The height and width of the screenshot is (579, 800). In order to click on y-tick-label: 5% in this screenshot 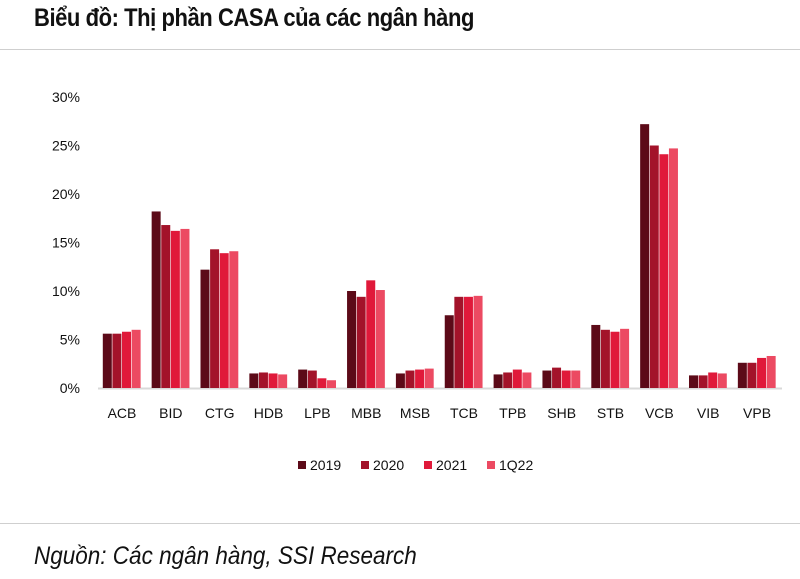, I will do `click(70, 340)`.